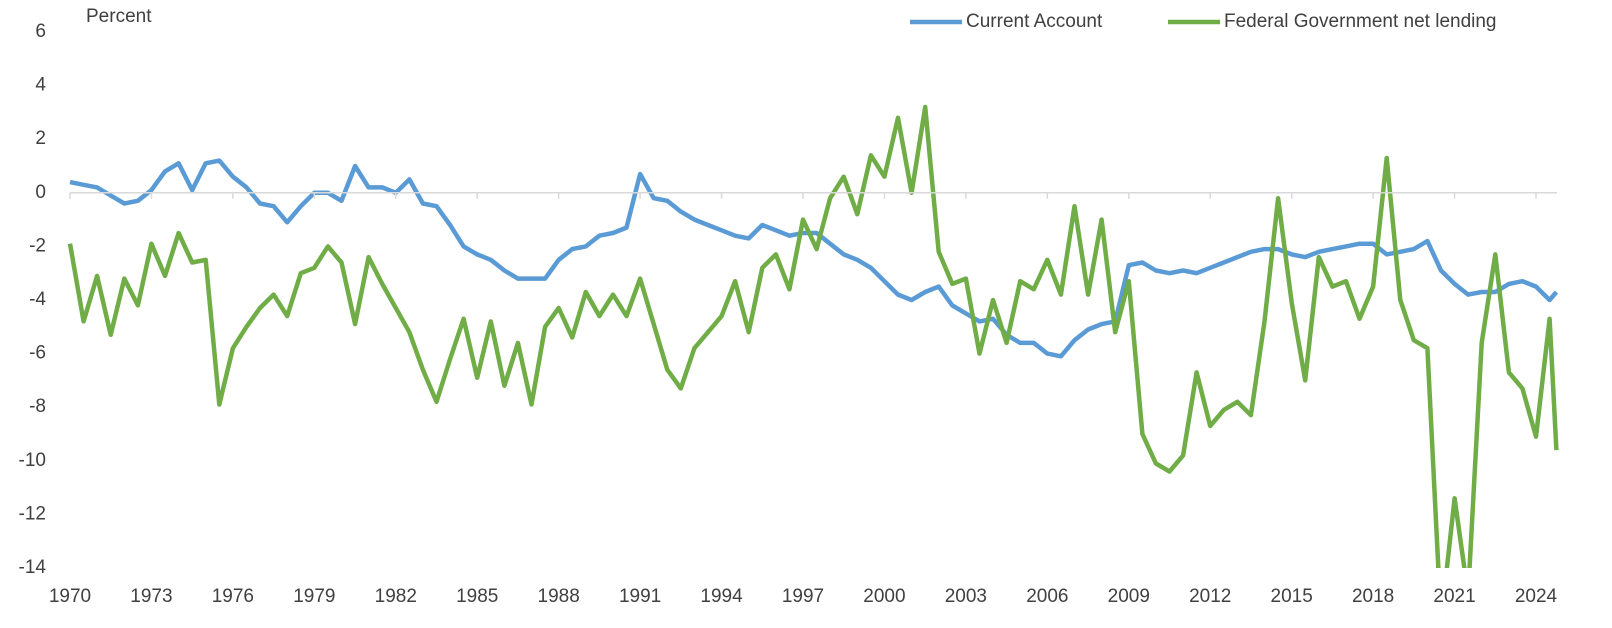  Describe the element at coordinates (1373, 596) in the screenshot. I see `x-tick-label: 2018` at that location.